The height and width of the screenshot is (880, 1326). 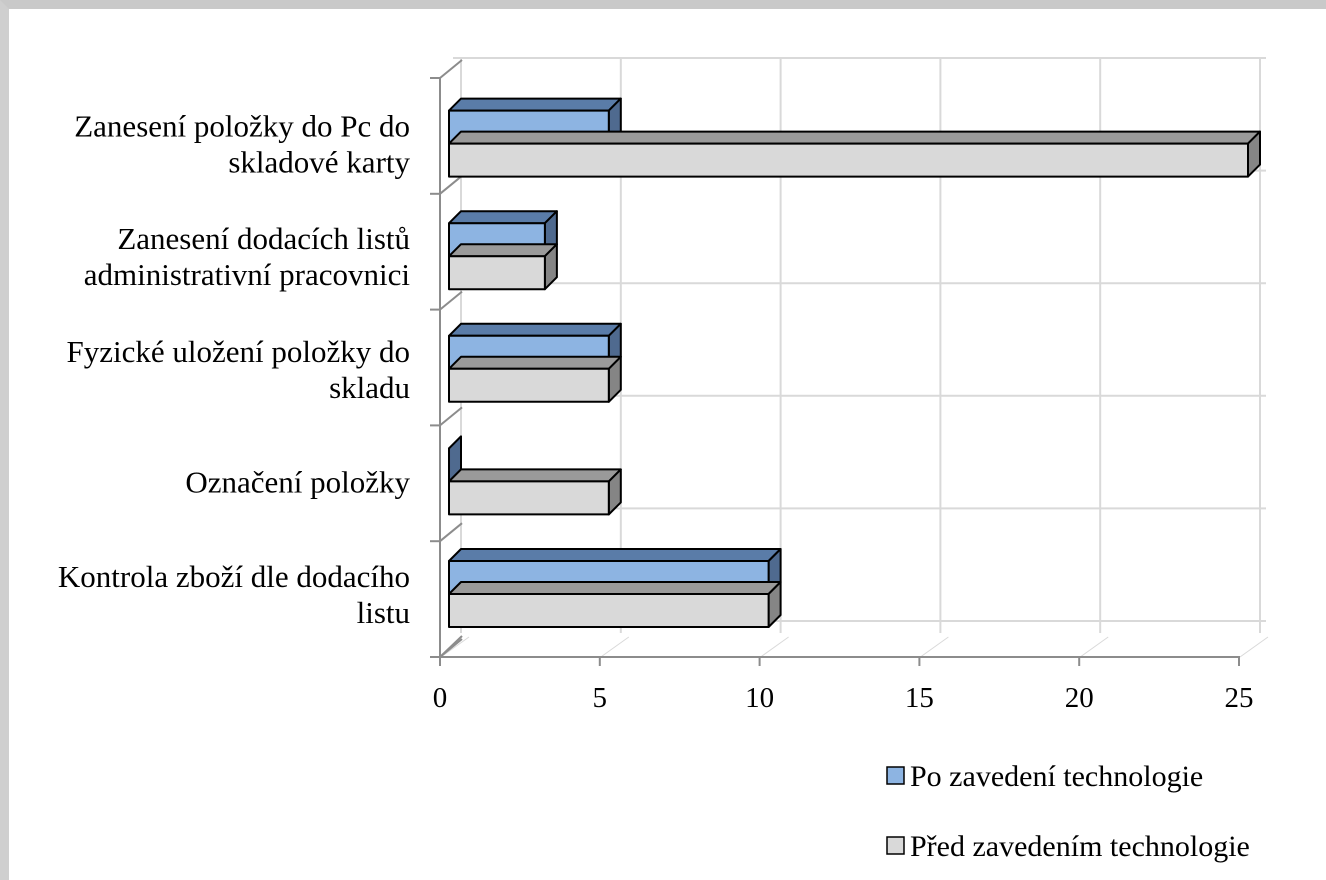 What do you see at coordinates (383, 612) in the screenshot?
I see `category-label: listu` at bounding box center [383, 612].